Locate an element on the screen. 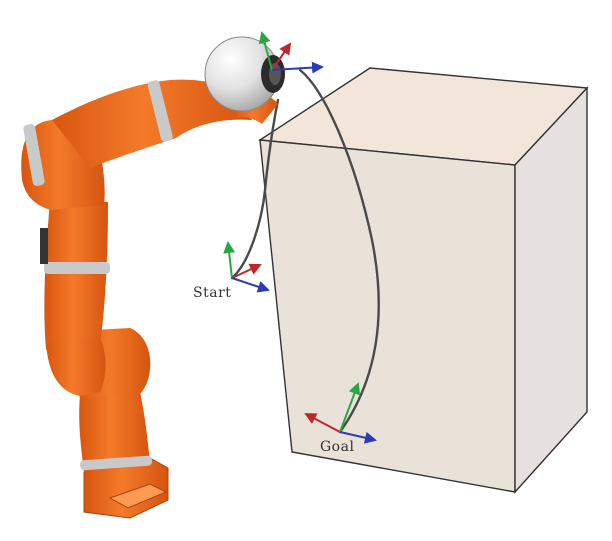  box-side-face is located at coordinates (551, 290).